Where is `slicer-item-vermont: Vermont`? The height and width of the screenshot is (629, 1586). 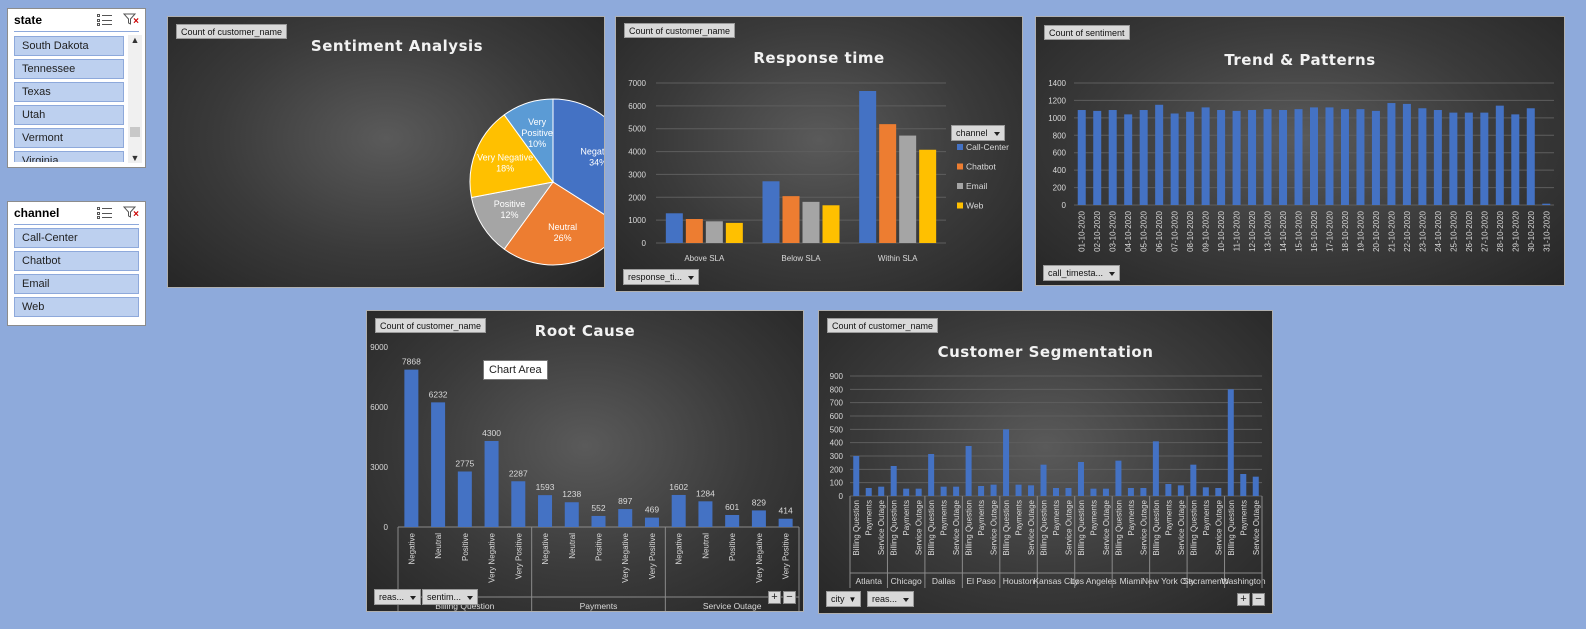 slicer-item-vermont: Vermont is located at coordinates (69, 138).